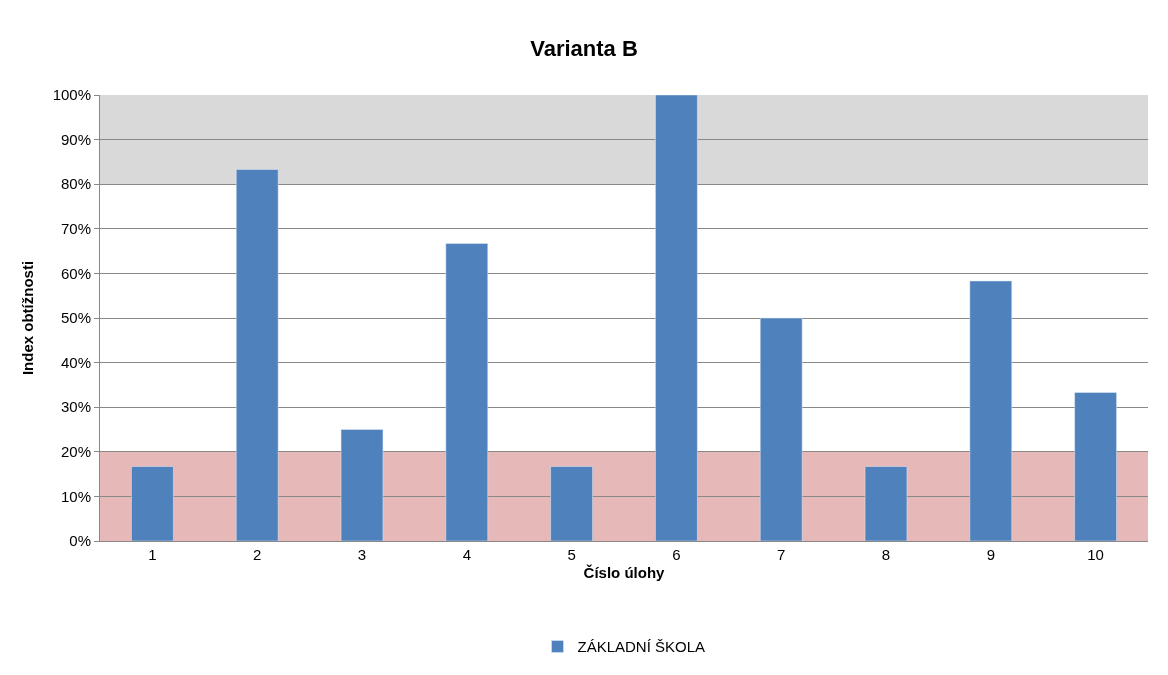  Describe the element at coordinates (152, 554) in the screenshot. I see `x-tick-label: 1` at that location.